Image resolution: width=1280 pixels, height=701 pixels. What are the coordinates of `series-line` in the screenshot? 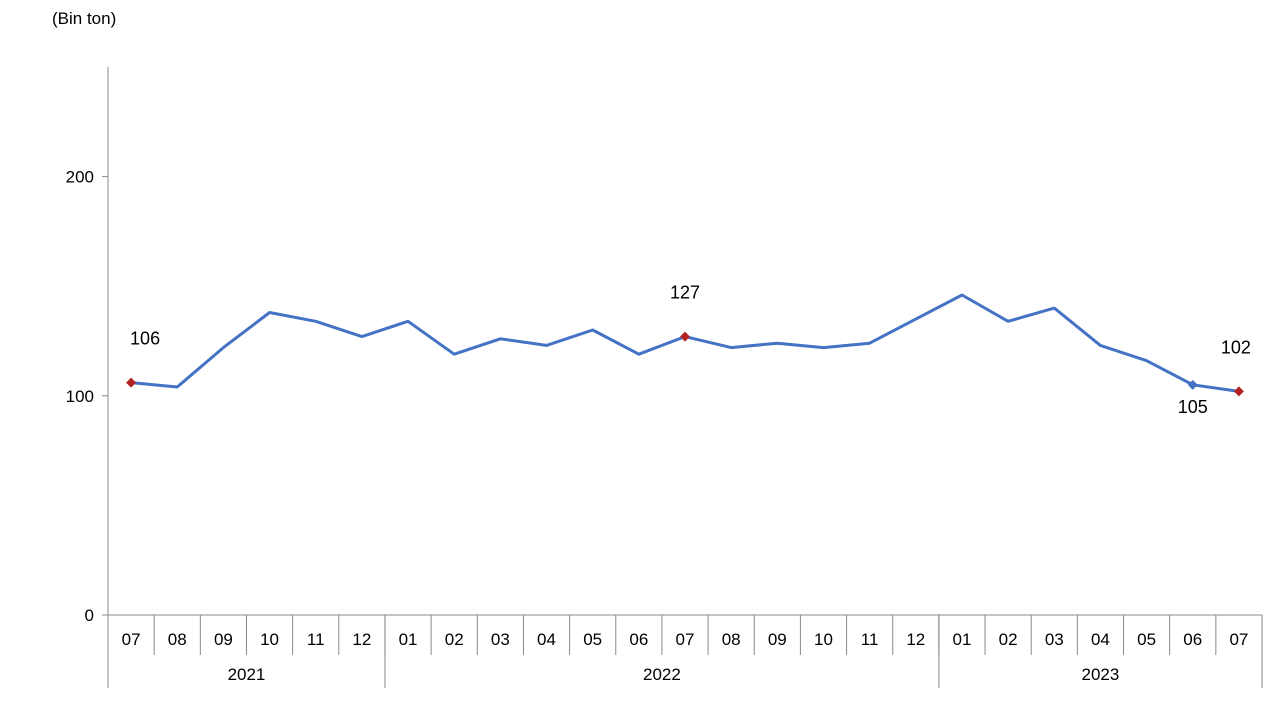 It's located at (685, 343).